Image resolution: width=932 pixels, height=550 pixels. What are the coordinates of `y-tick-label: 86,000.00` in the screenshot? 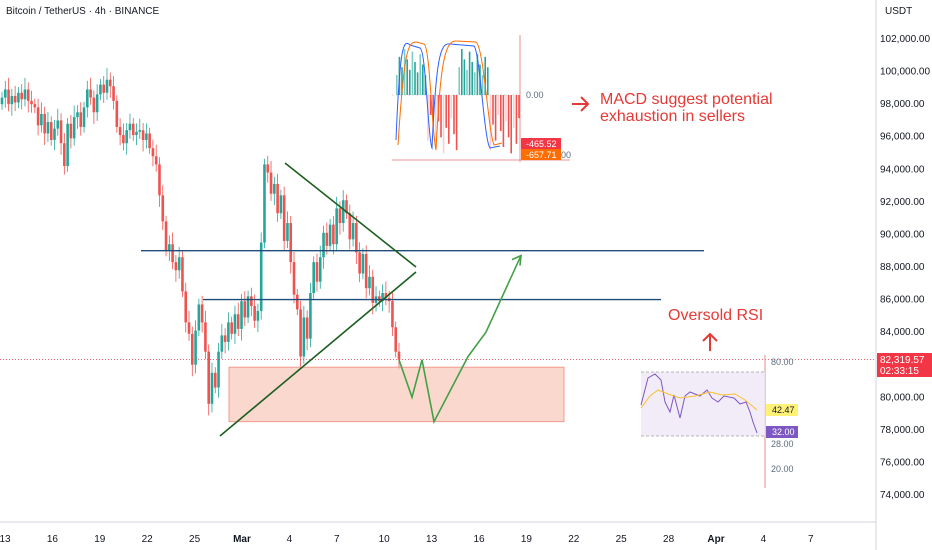 It's located at (902, 300).